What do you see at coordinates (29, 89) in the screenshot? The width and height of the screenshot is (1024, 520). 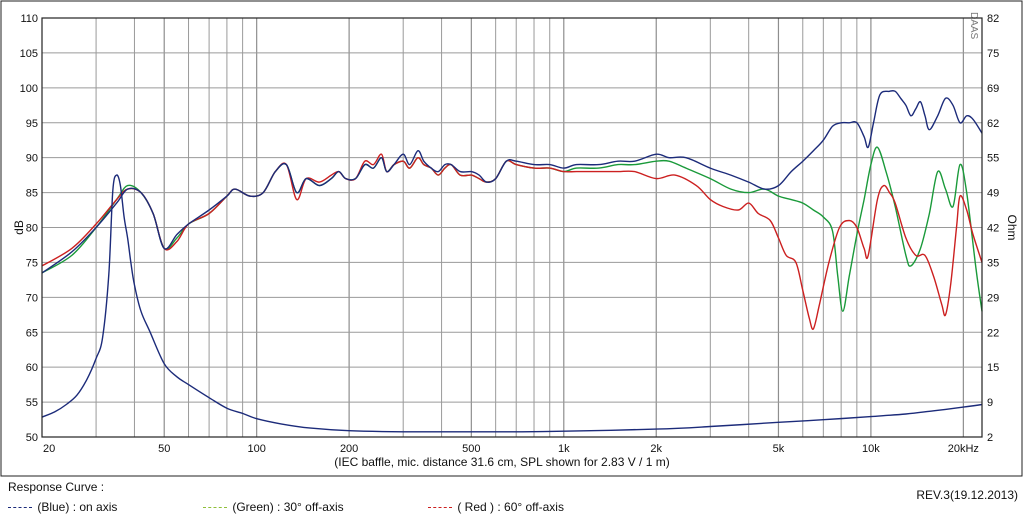 I see `y-tick-label: 100` at bounding box center [29, 89].